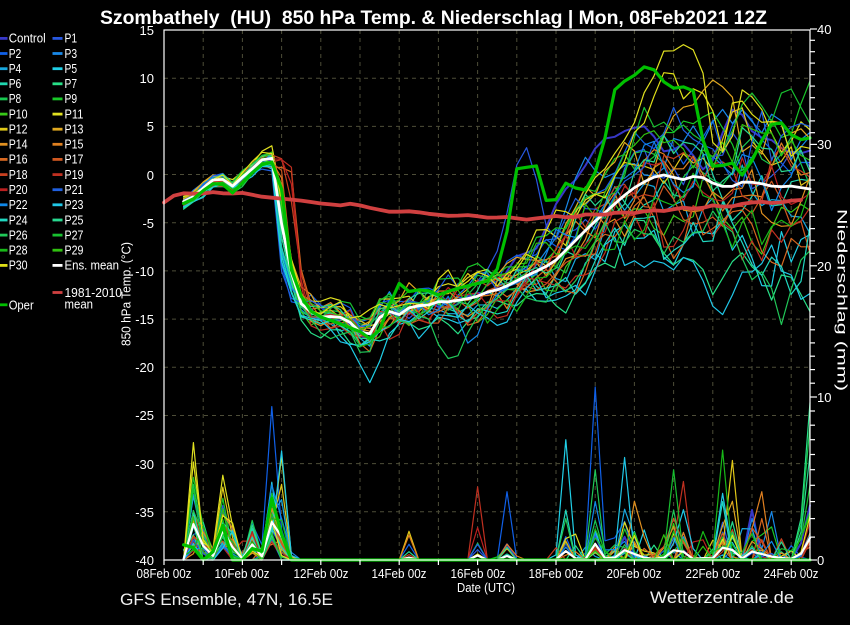 This screenshot has width=850, height=625. I want to click on svg-text: P17, so click(74, 160).